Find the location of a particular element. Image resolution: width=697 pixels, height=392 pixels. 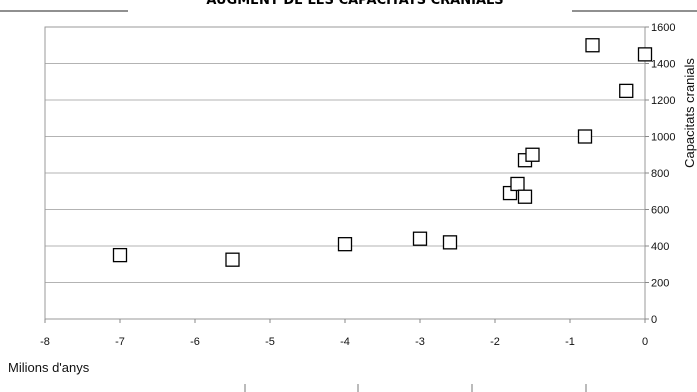

bottom-decor is located at coordinates (415, 388).